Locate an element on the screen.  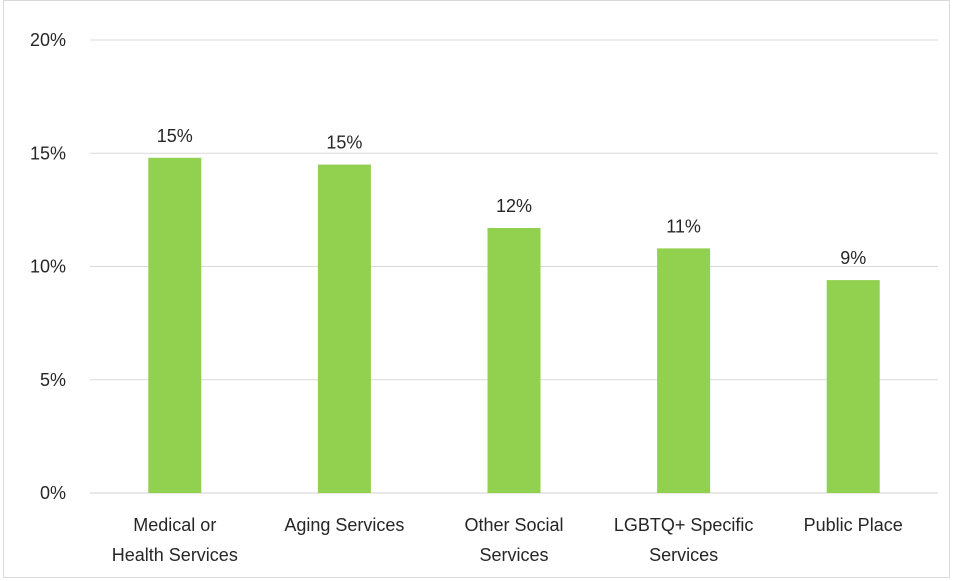
data-label: 11% is located at coordinates (683, 226).